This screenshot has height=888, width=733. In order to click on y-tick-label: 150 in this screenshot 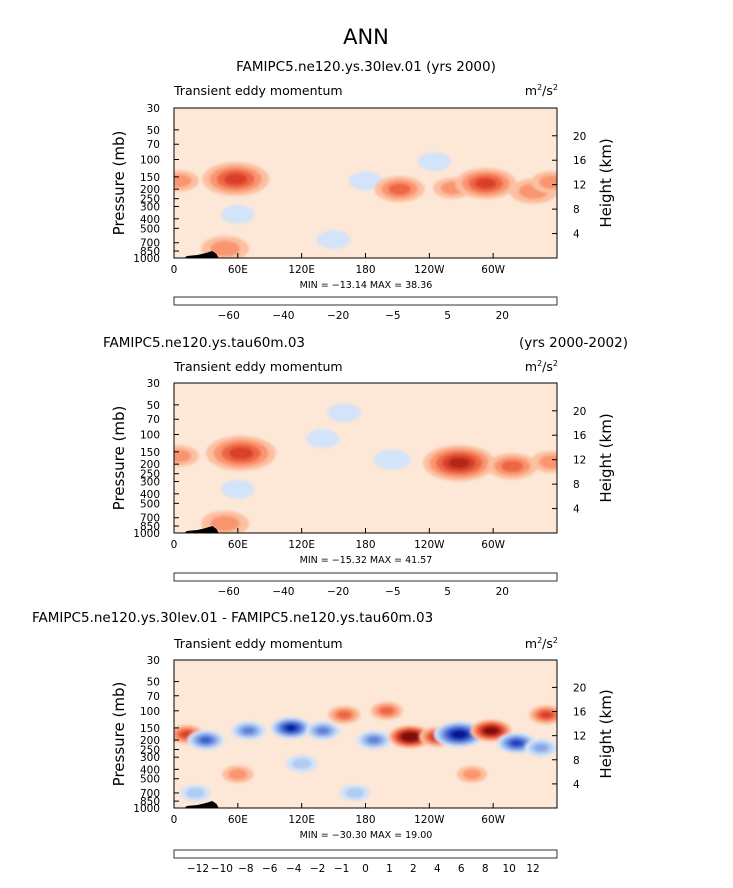, I will do `click(150, 729)`.